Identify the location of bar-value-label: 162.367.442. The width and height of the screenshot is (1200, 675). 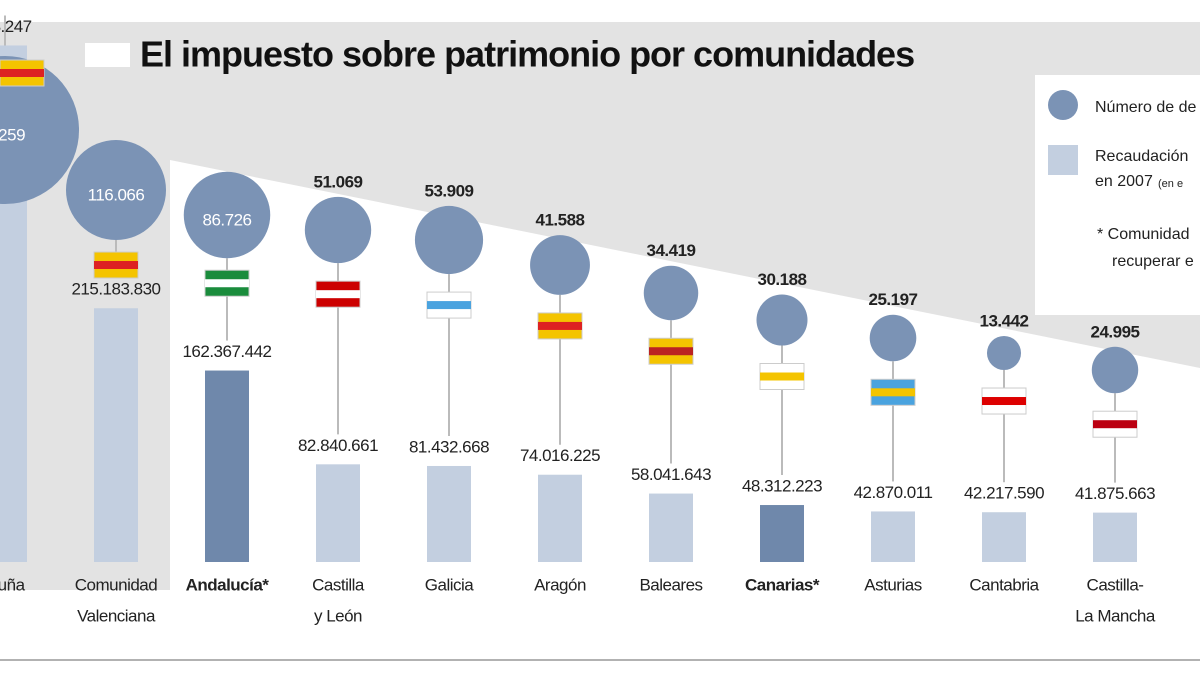
(226, 351).